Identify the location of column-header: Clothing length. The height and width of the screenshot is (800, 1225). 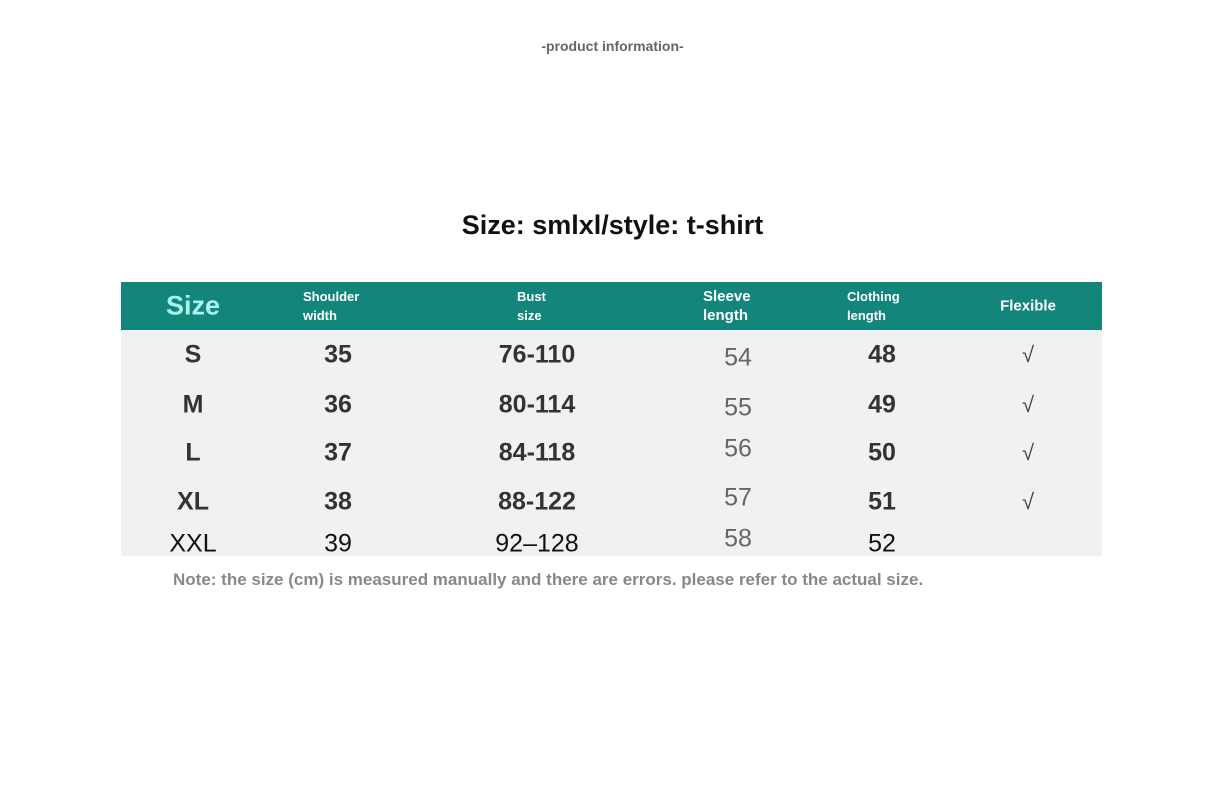
(873, 306).